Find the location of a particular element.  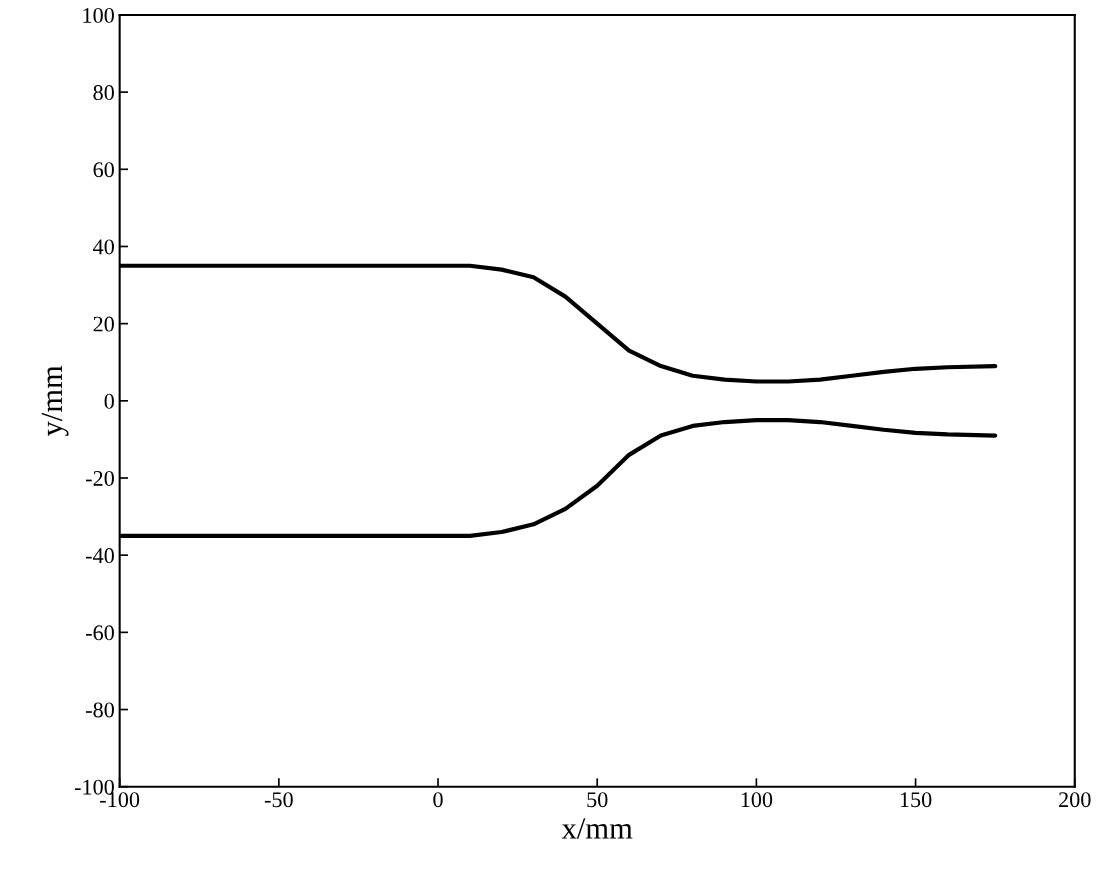

y-tick-label: -60 is located at coordinates (100, 633).